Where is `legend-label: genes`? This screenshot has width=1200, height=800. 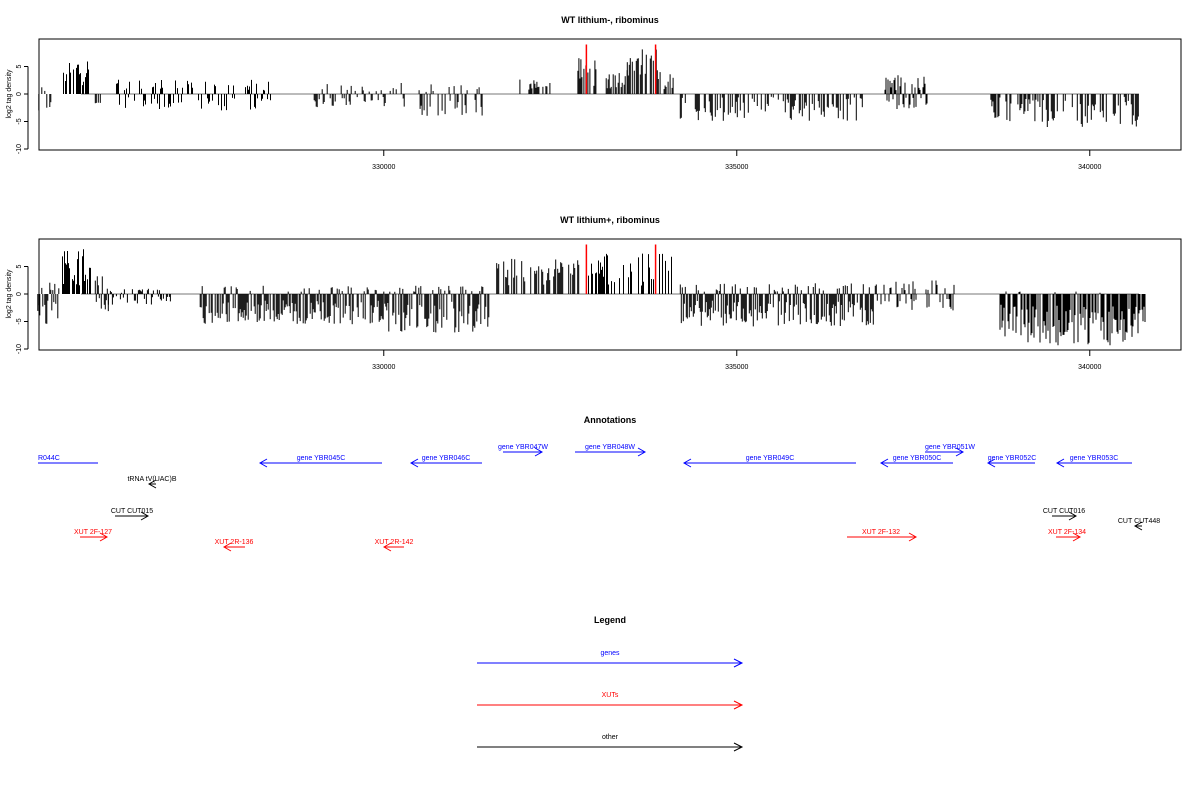
legend-label: genes is located at coordinates (610, 653).